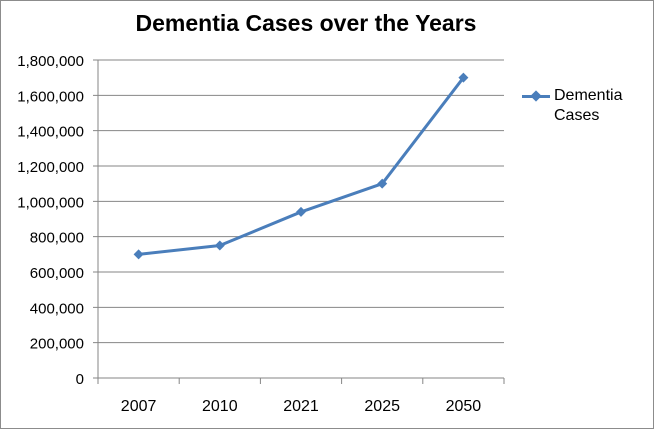 The image size is (654, 429). I want to click on y-tick-label: 1,800,000, so click(50, 61).